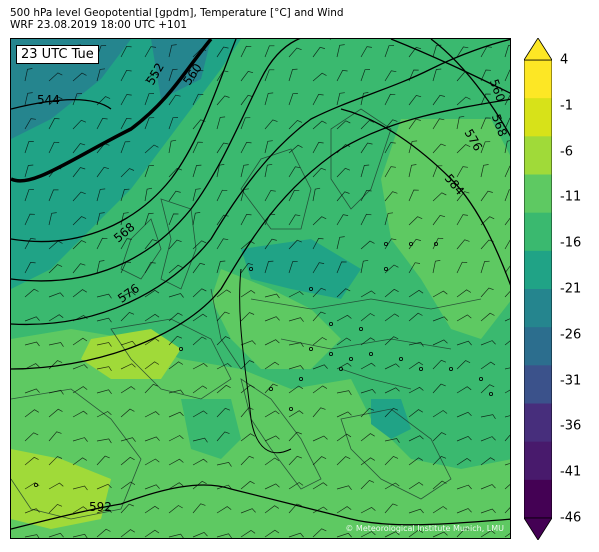  What do you see at coordinates (564, 60) in the screenshot?
I see `colorbar-tick-label: 4` at bounding box center [564, 60].